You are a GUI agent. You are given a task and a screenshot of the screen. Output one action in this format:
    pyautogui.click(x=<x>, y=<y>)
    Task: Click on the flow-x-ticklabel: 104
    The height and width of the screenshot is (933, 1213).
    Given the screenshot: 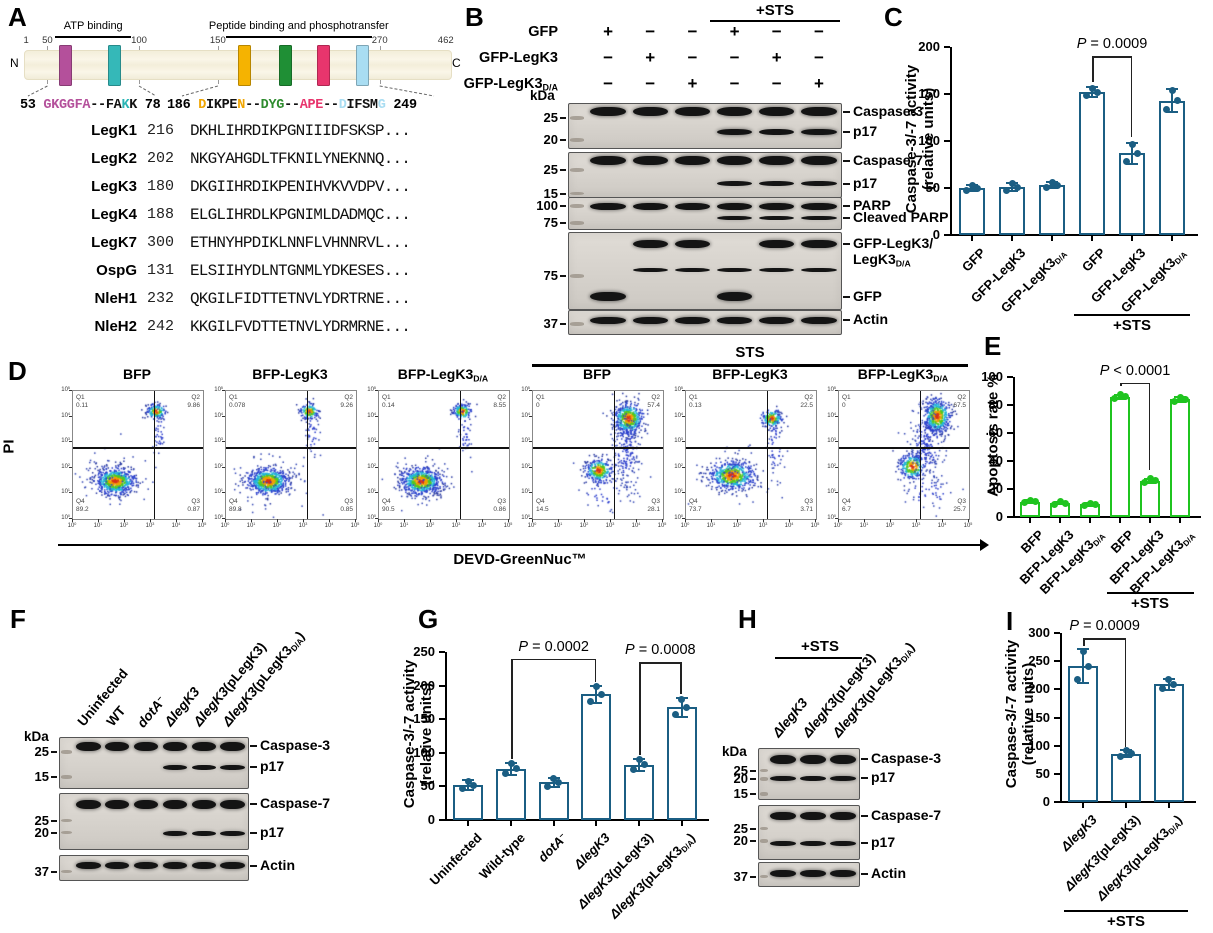 What is the action you would take?
    pyautogui.click(x=942, y=525)
    